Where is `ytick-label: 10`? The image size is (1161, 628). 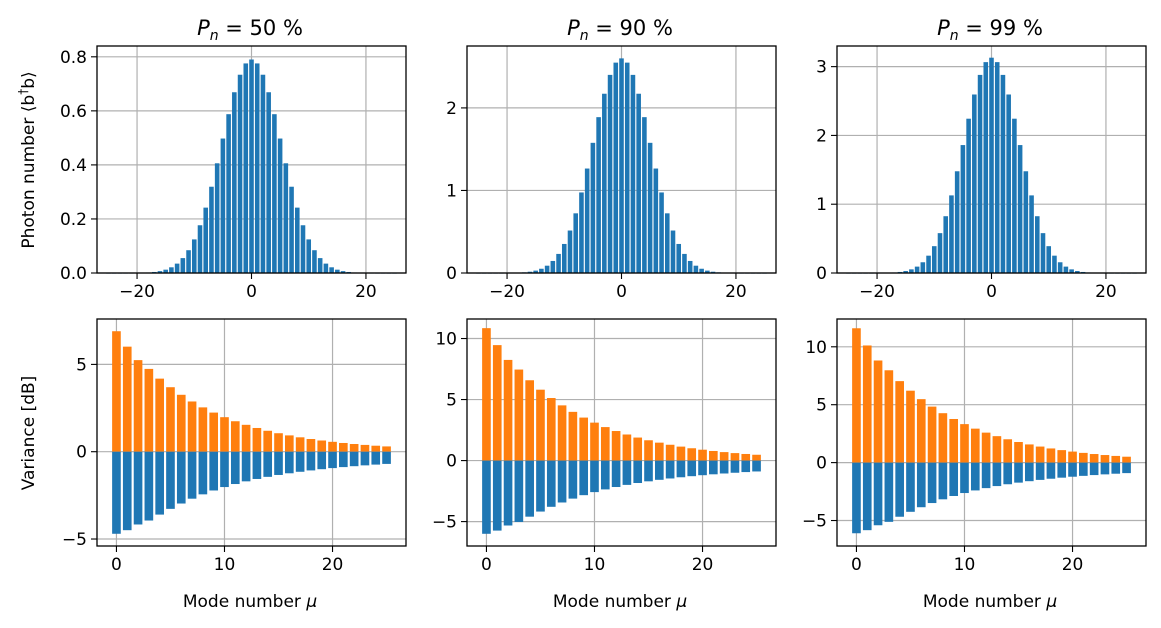
ytick-label: 10 is located at coordinates (816, 348).